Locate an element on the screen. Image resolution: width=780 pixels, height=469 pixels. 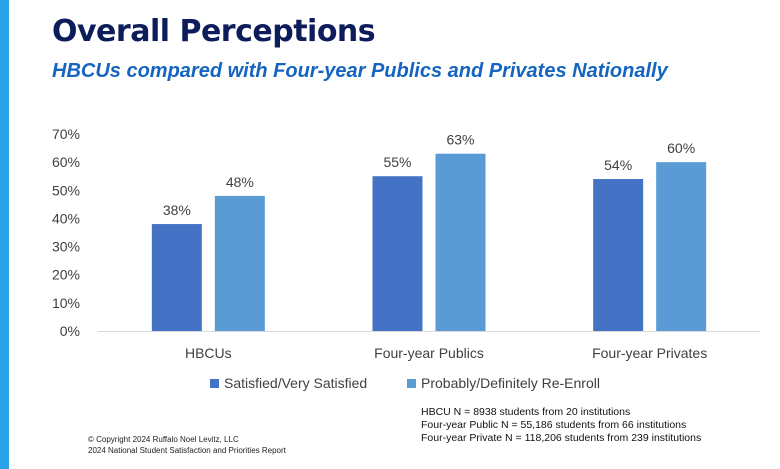
y-tick-label: 30% is located at coordinates (66, 247).